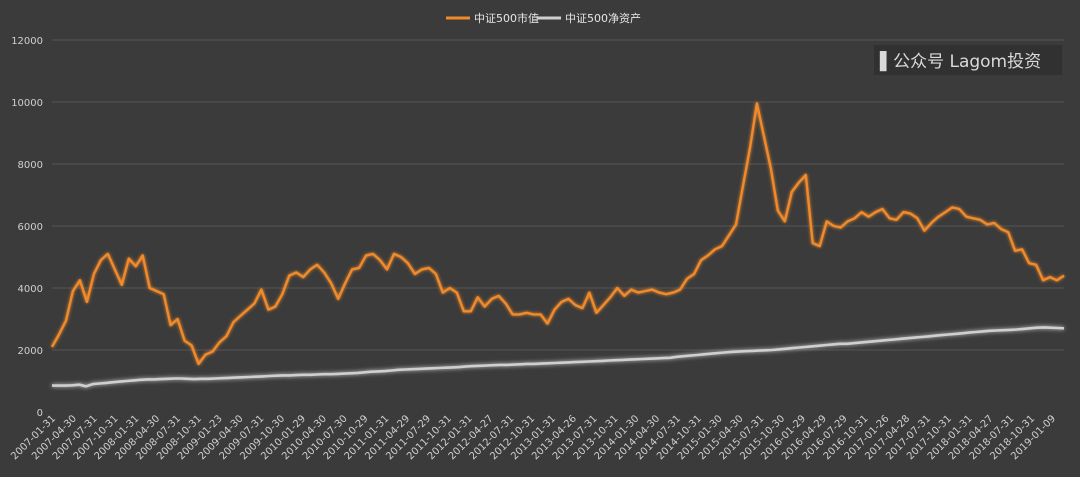  I want to click on y-tick-label: 6000, so click(30, 227).